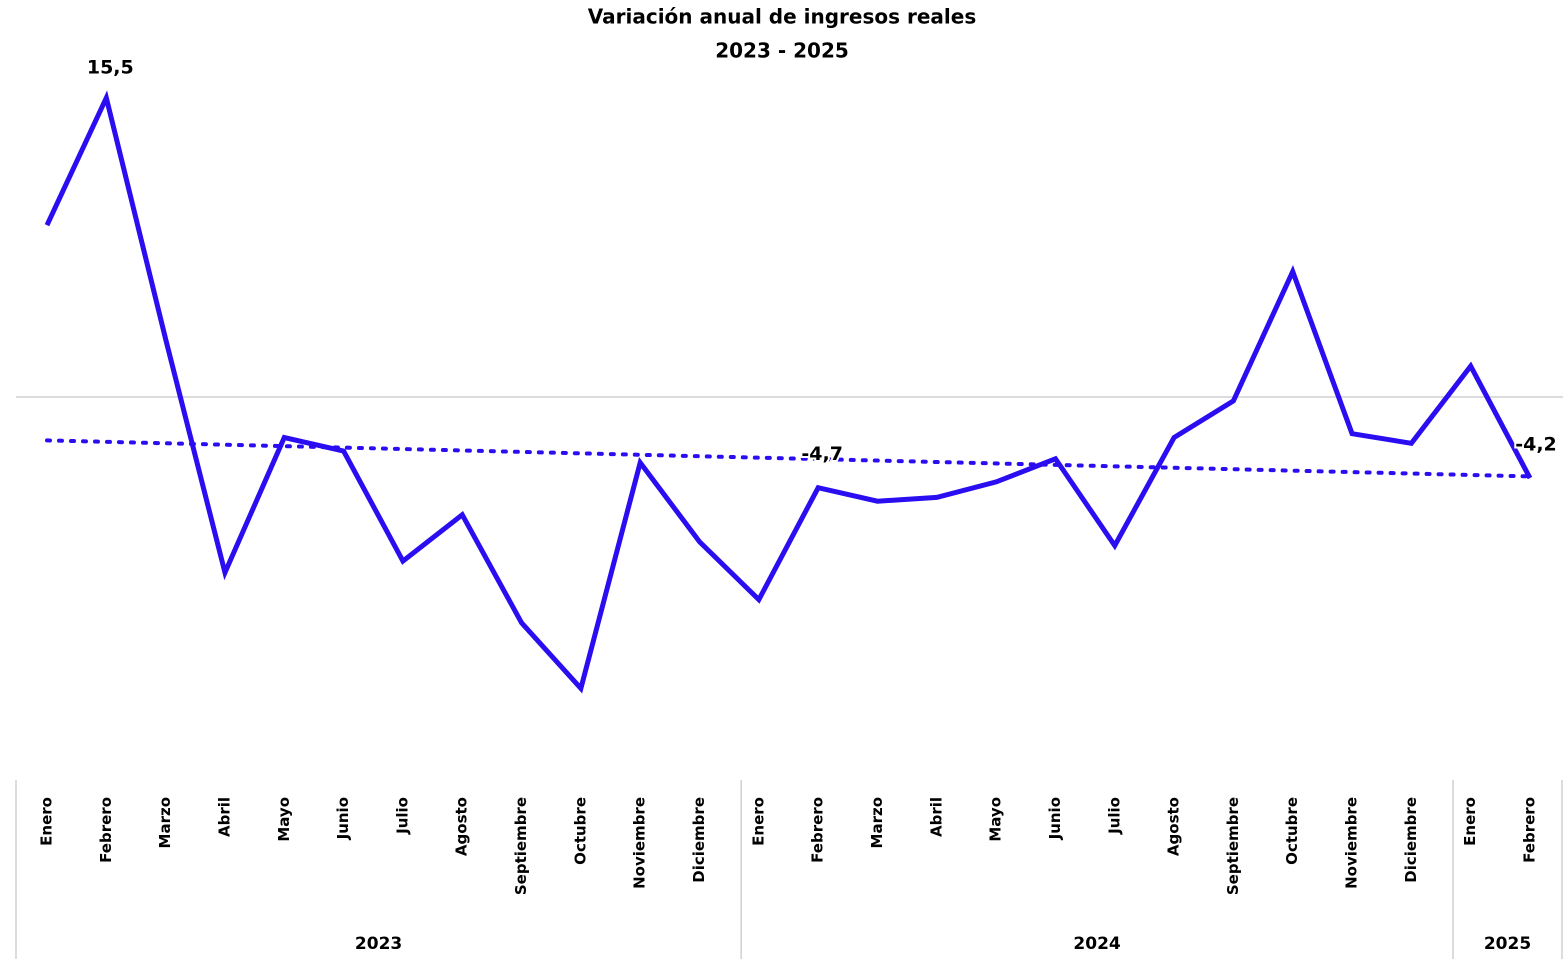 The height and width of the screenshot is (959, 1563). Describe the element at coordinates (1507, 944) in the screenshot. I see `group-label: 2025` at that location.